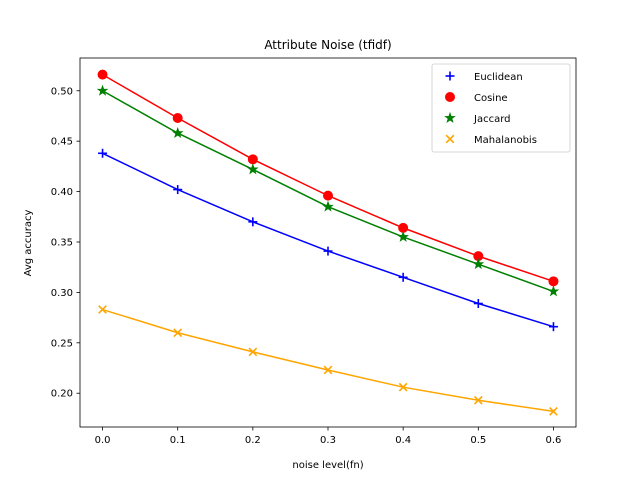 This screenshot has width=640, height=480. I want to click on x-tick-label: 0.2, so click(253, 440).